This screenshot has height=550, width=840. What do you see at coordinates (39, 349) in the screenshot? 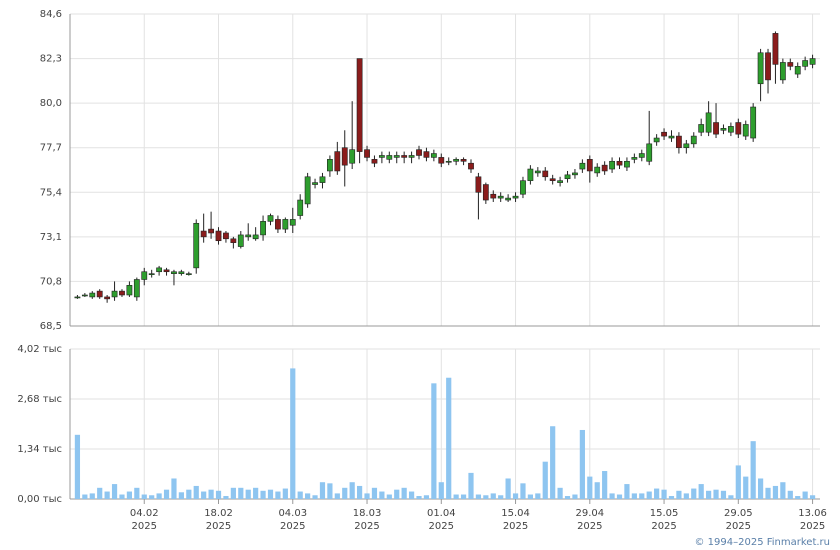
I see `y-tick-label: 4,02 тыс` at bounding box center [39, 349].